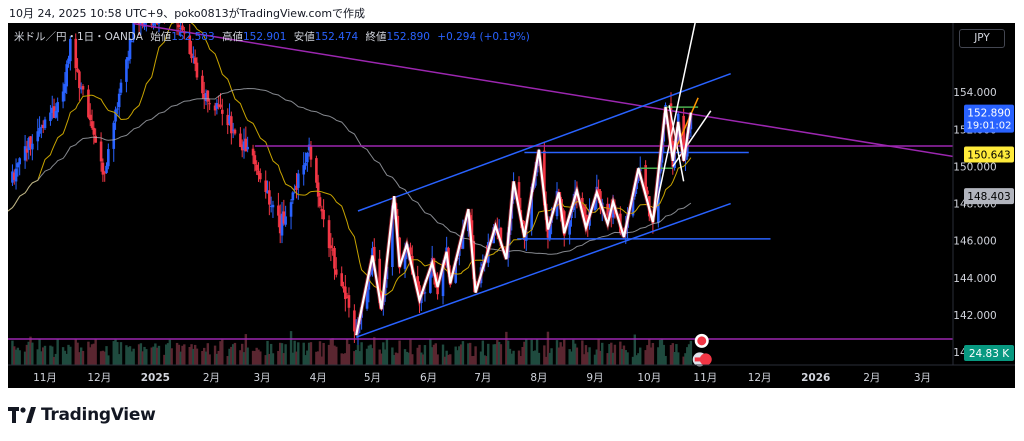 The height and width of the screenshot is (441, 1024). I want to click on price-tick-label: 150.000, so click(974, 167).